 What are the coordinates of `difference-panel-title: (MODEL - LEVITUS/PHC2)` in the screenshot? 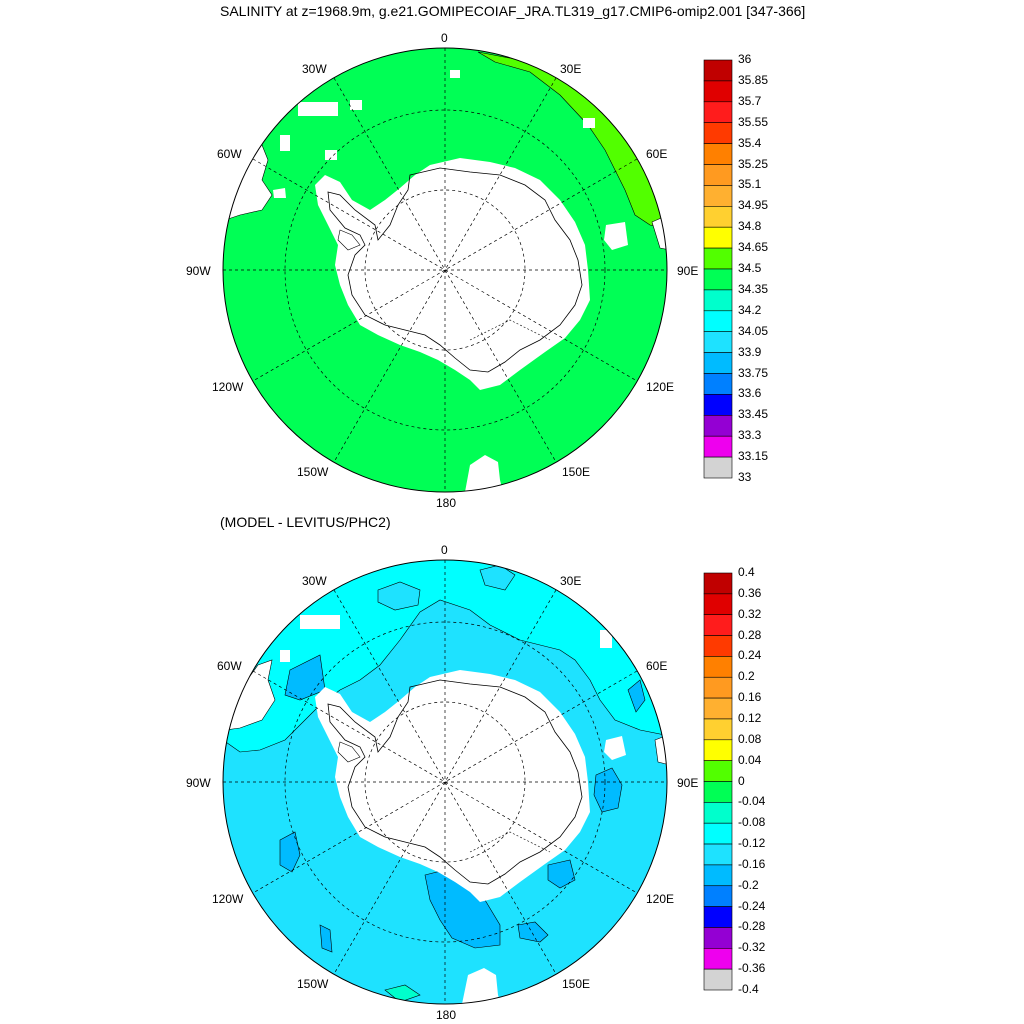 It's located at (305, 522).